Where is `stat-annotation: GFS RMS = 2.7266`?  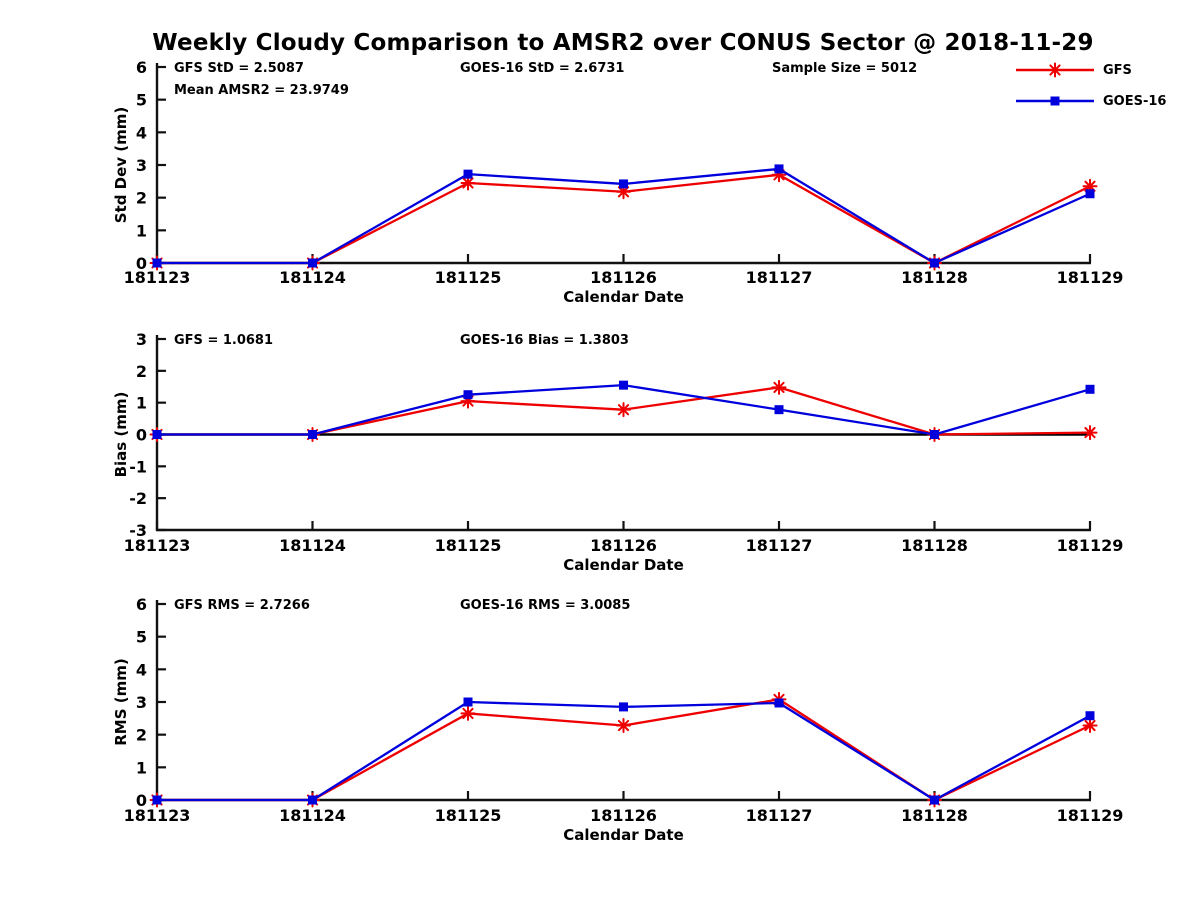 stat-annotation: GFS RMS = 2.7266 is located at coordinates (242, 605).